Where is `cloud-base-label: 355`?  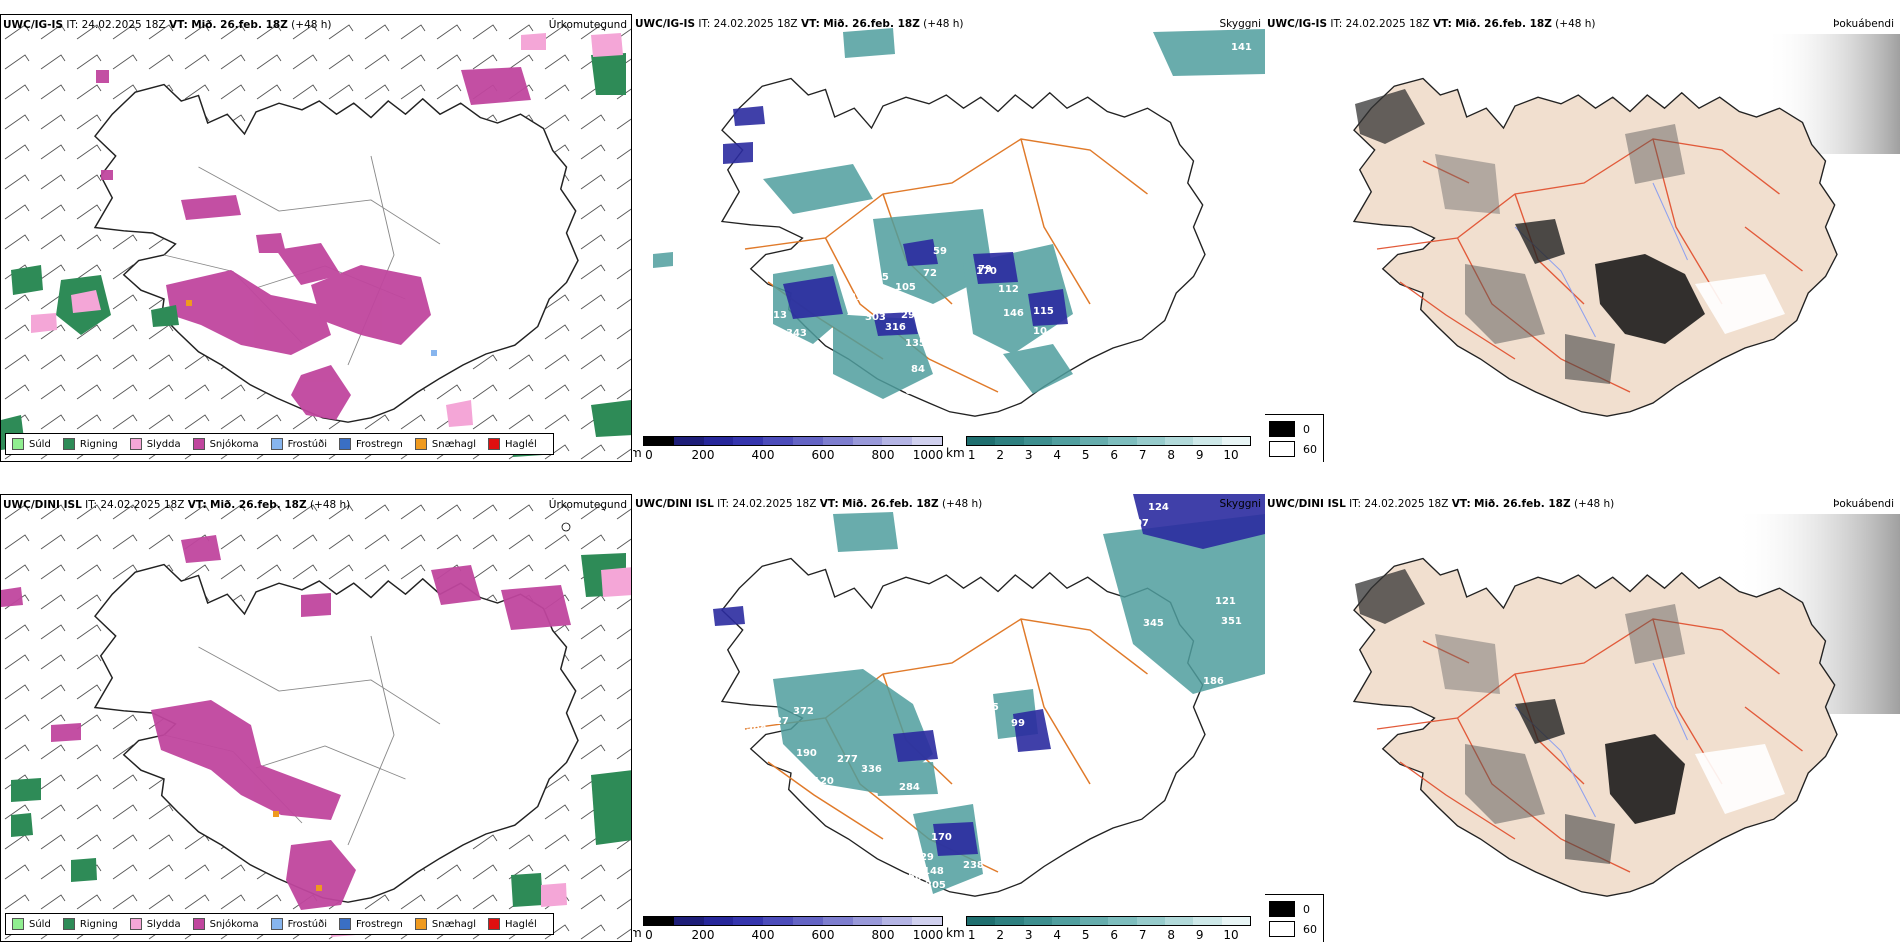
cloud-base-label: 355 is located at coordinates (988, 707).